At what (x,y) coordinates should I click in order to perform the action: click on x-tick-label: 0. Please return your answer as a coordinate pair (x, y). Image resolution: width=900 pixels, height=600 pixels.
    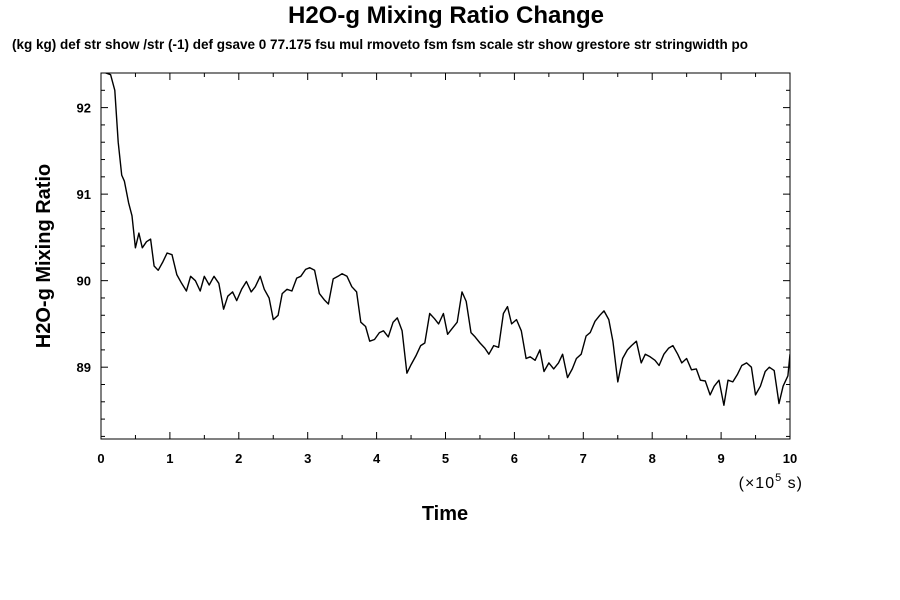
    Looking at the image, I should click on (100, 458).